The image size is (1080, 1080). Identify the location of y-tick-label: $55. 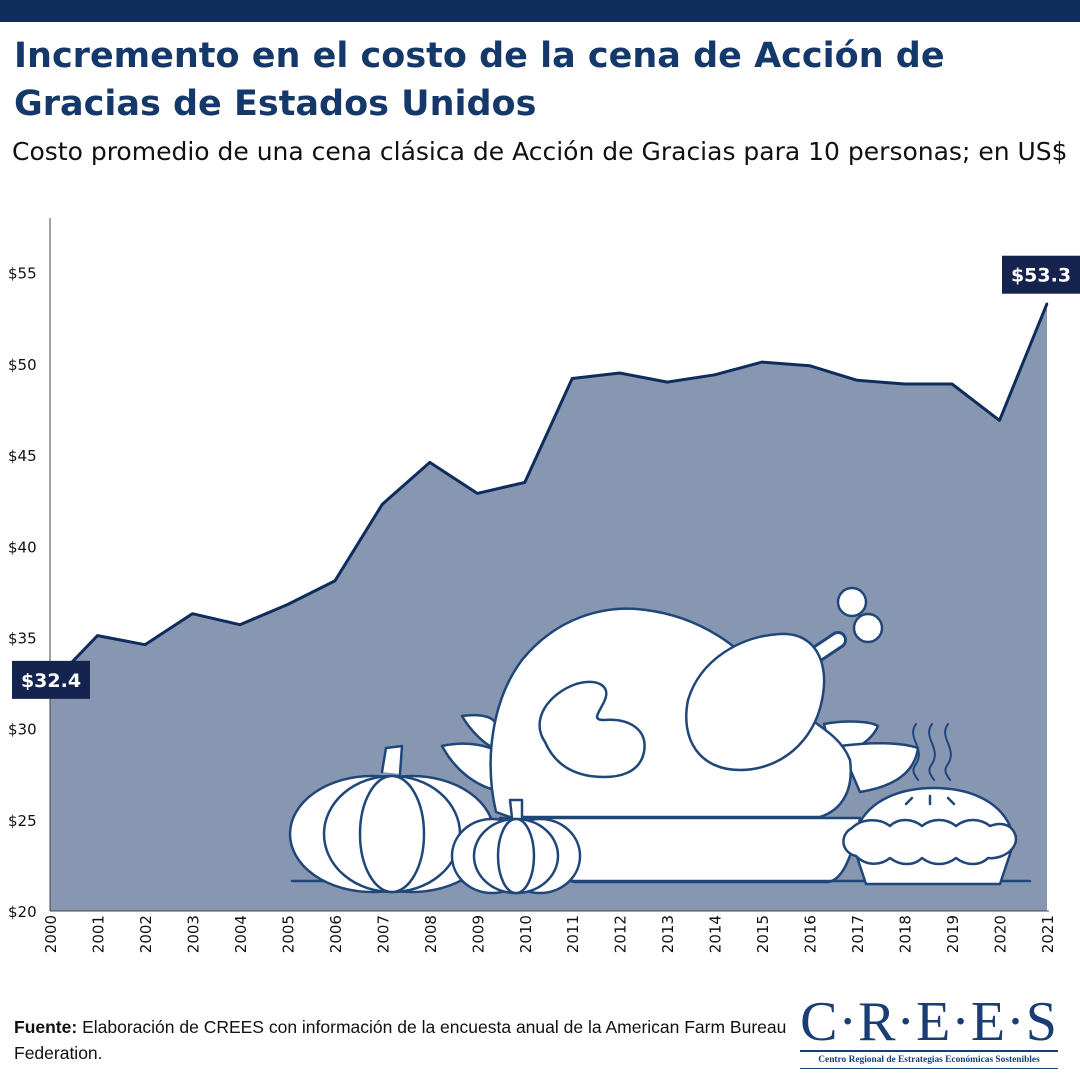
(22, 274).